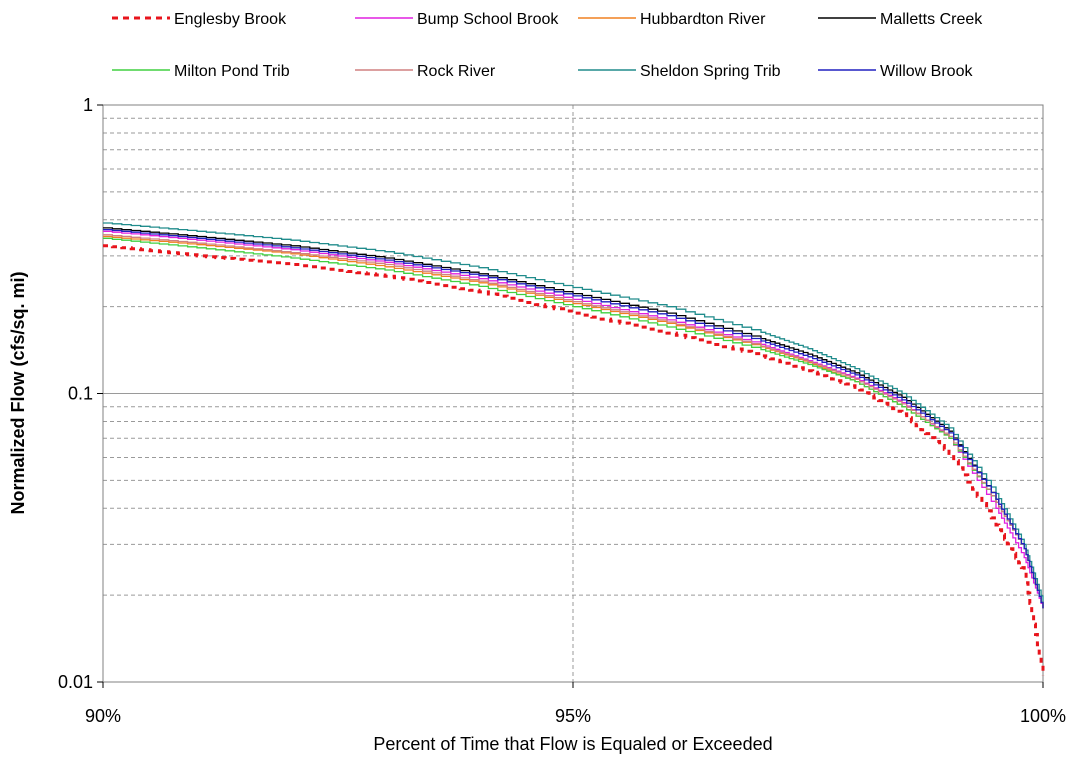  I want to click on legend-item: Willow Brook, so click(895, 71).